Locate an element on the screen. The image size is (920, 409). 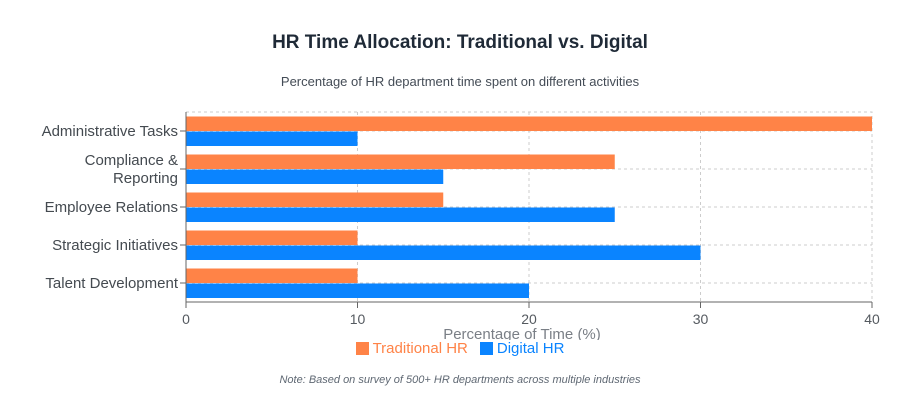
legend-item-traditional: Traditional HR is located at coordinates (411, 348).